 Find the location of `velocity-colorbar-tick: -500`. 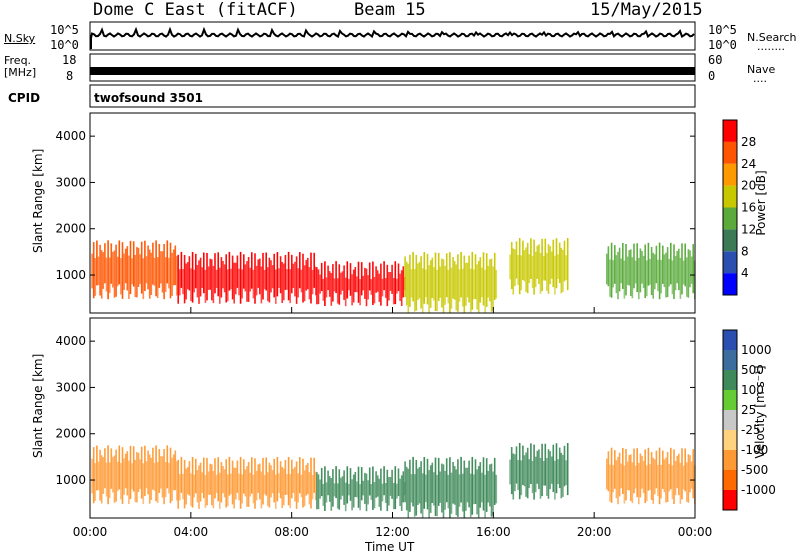

velocity-colorbar-tick: -500 is located at coordinates (754, 470).